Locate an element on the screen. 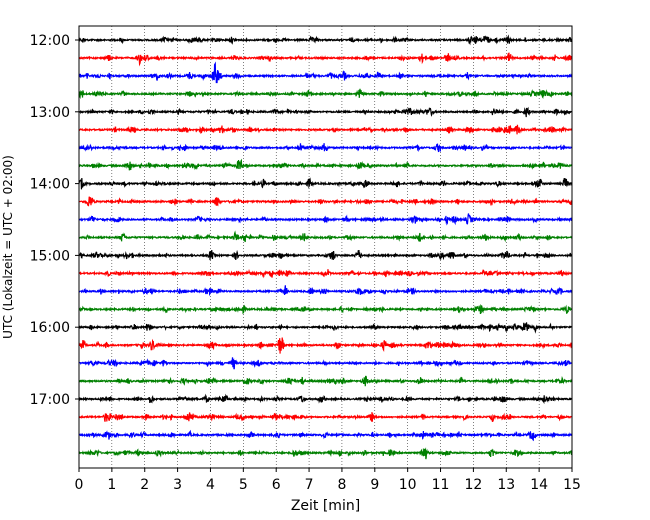 The height and width of the screenshot is (520, 650). y-tick-label: 13:00 is located at coordinates (50, 113).